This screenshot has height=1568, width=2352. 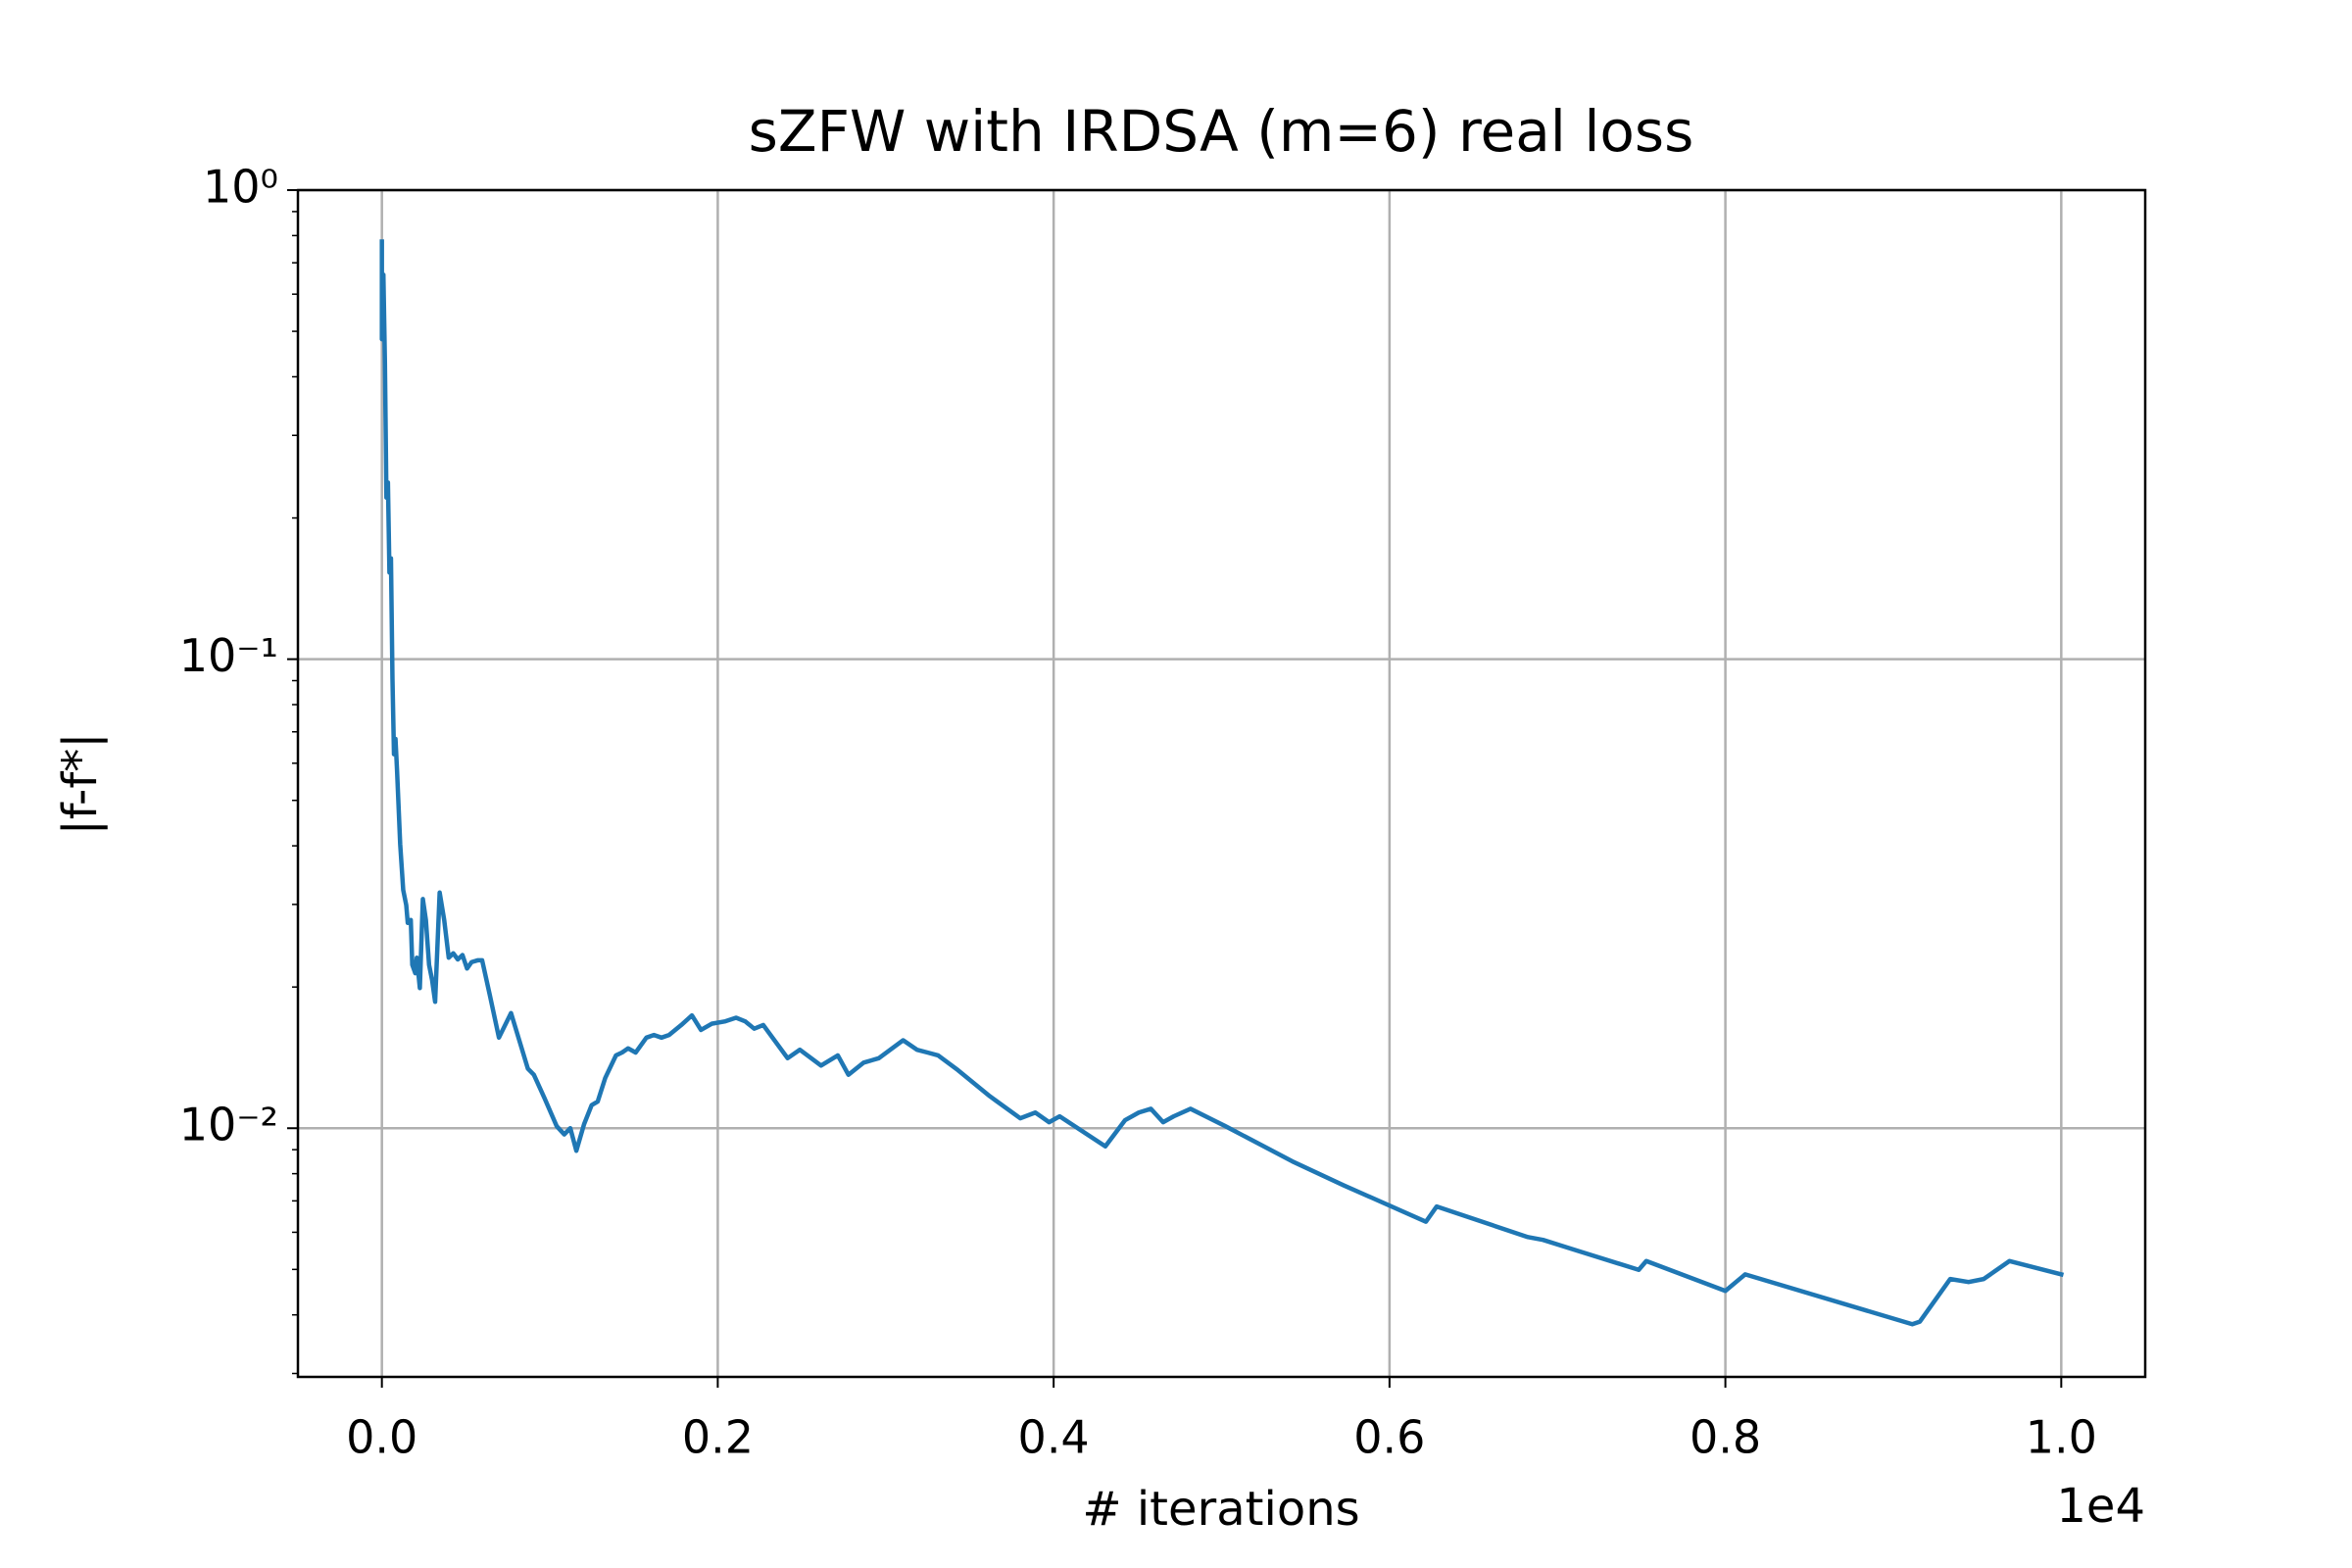 What do you see at coordinates (228, 1125) in the screenshot?
I see `y-tick-label: 10⁻²` at bounding box center [228, 1125].